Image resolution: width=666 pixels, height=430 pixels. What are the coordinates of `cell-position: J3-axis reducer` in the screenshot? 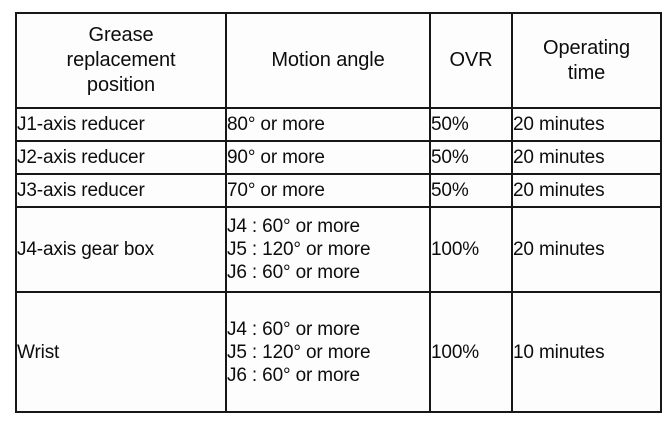 It's located at (121, 190).